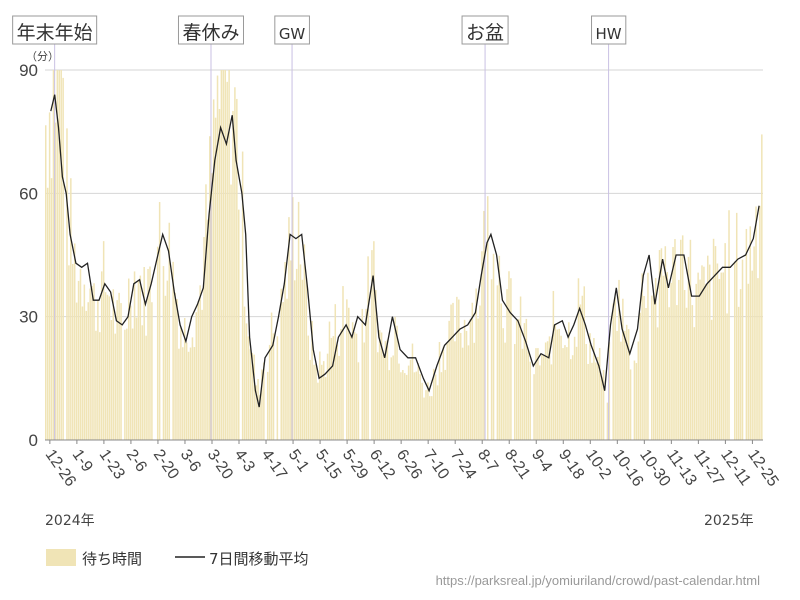  I want to click on event-label-text: GW, so click(292, 34).